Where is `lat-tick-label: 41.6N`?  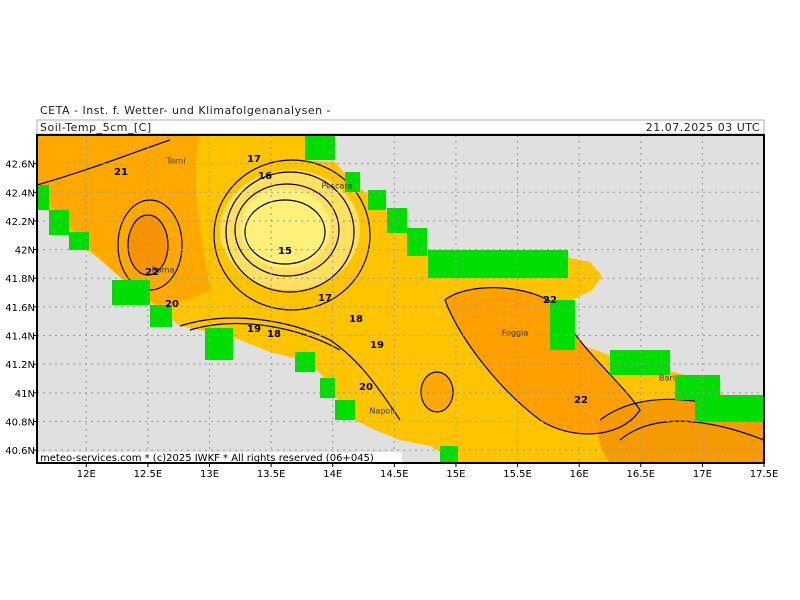 lat-tick-label: 41.6N is located at coordinates (20, 308).